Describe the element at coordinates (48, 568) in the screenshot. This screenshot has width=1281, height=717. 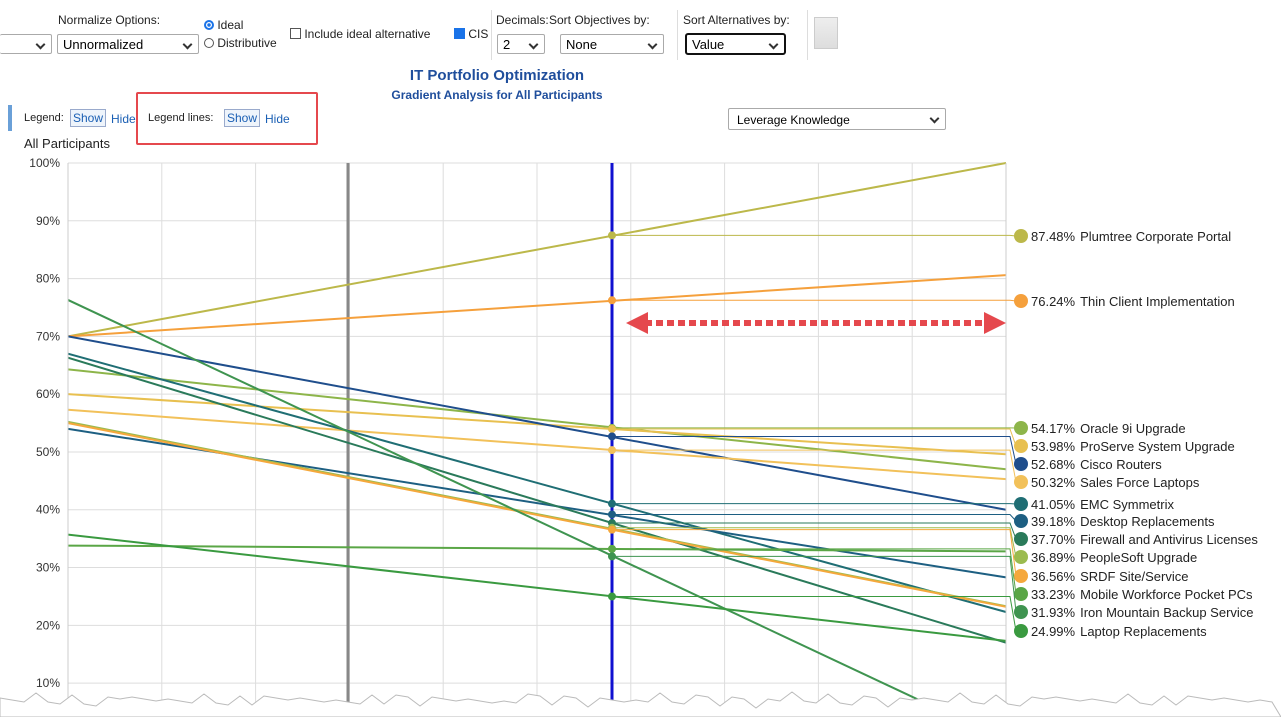
I see `y-tick-label: 30%` at that location.